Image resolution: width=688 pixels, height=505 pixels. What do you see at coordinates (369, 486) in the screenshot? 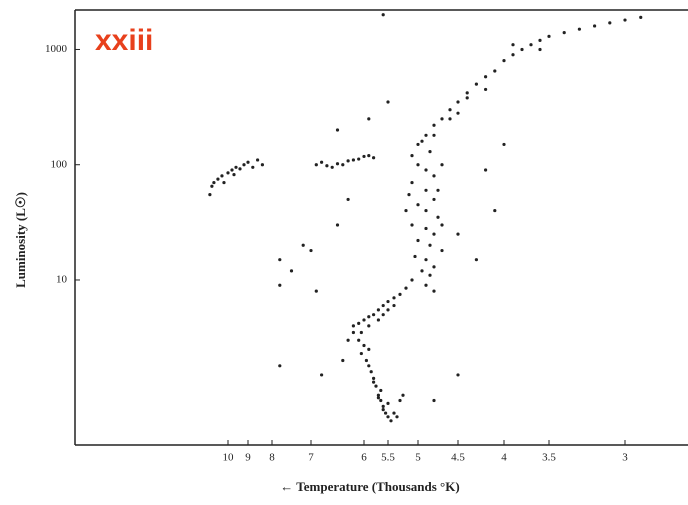
I see `x-axis-label: ← Temperature (Thousands °K)` at bounding box center [369, 486].